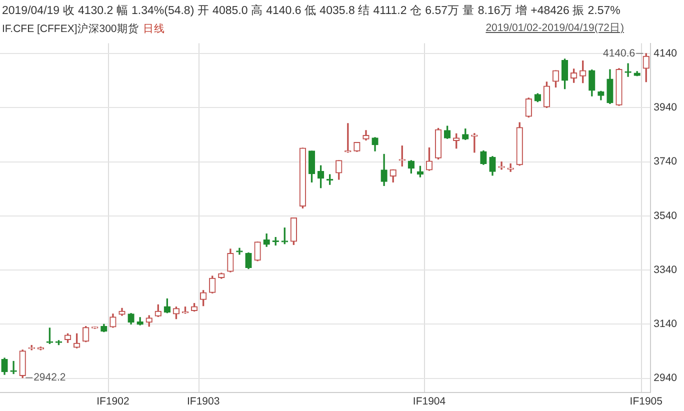 The image size is (684, 411). I want to click on y-tick-label: 4140, so click(666, 53).